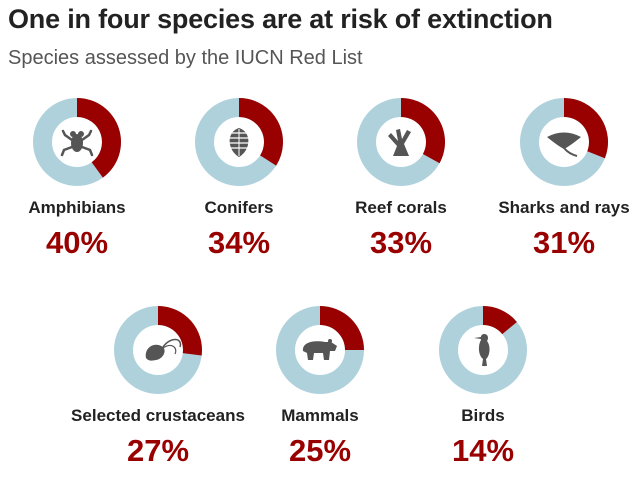 The image size is (640, 487). I want to click on bird-icon, so click(482, 350).